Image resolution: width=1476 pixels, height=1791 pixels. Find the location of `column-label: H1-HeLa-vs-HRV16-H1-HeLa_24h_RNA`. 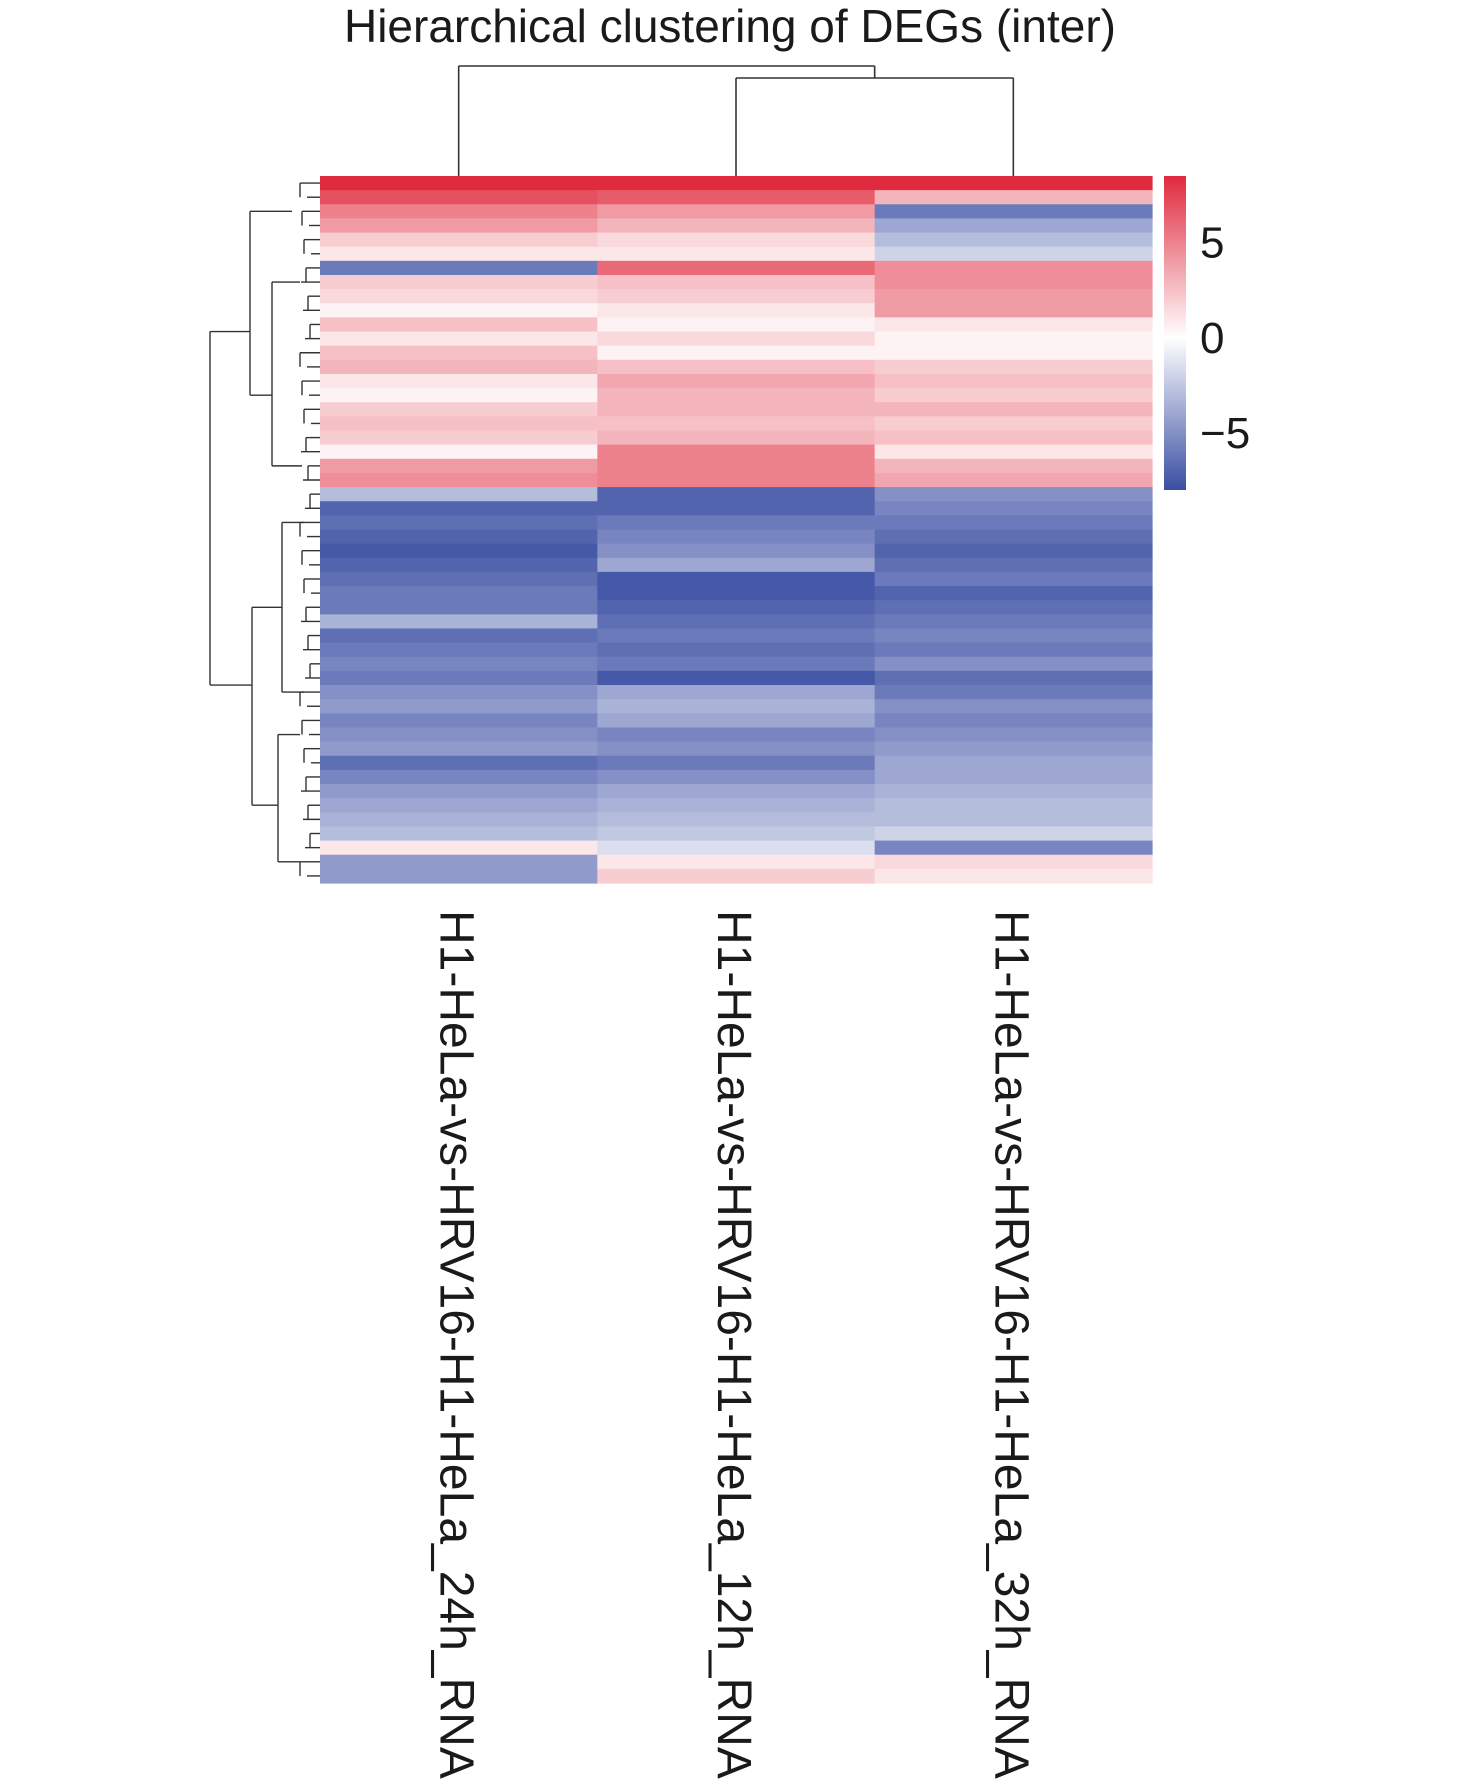

column-label: H1-HeLa-vs-HRV16-H1-HeLa_24h_RNA is located at coordinates (456, 1344).